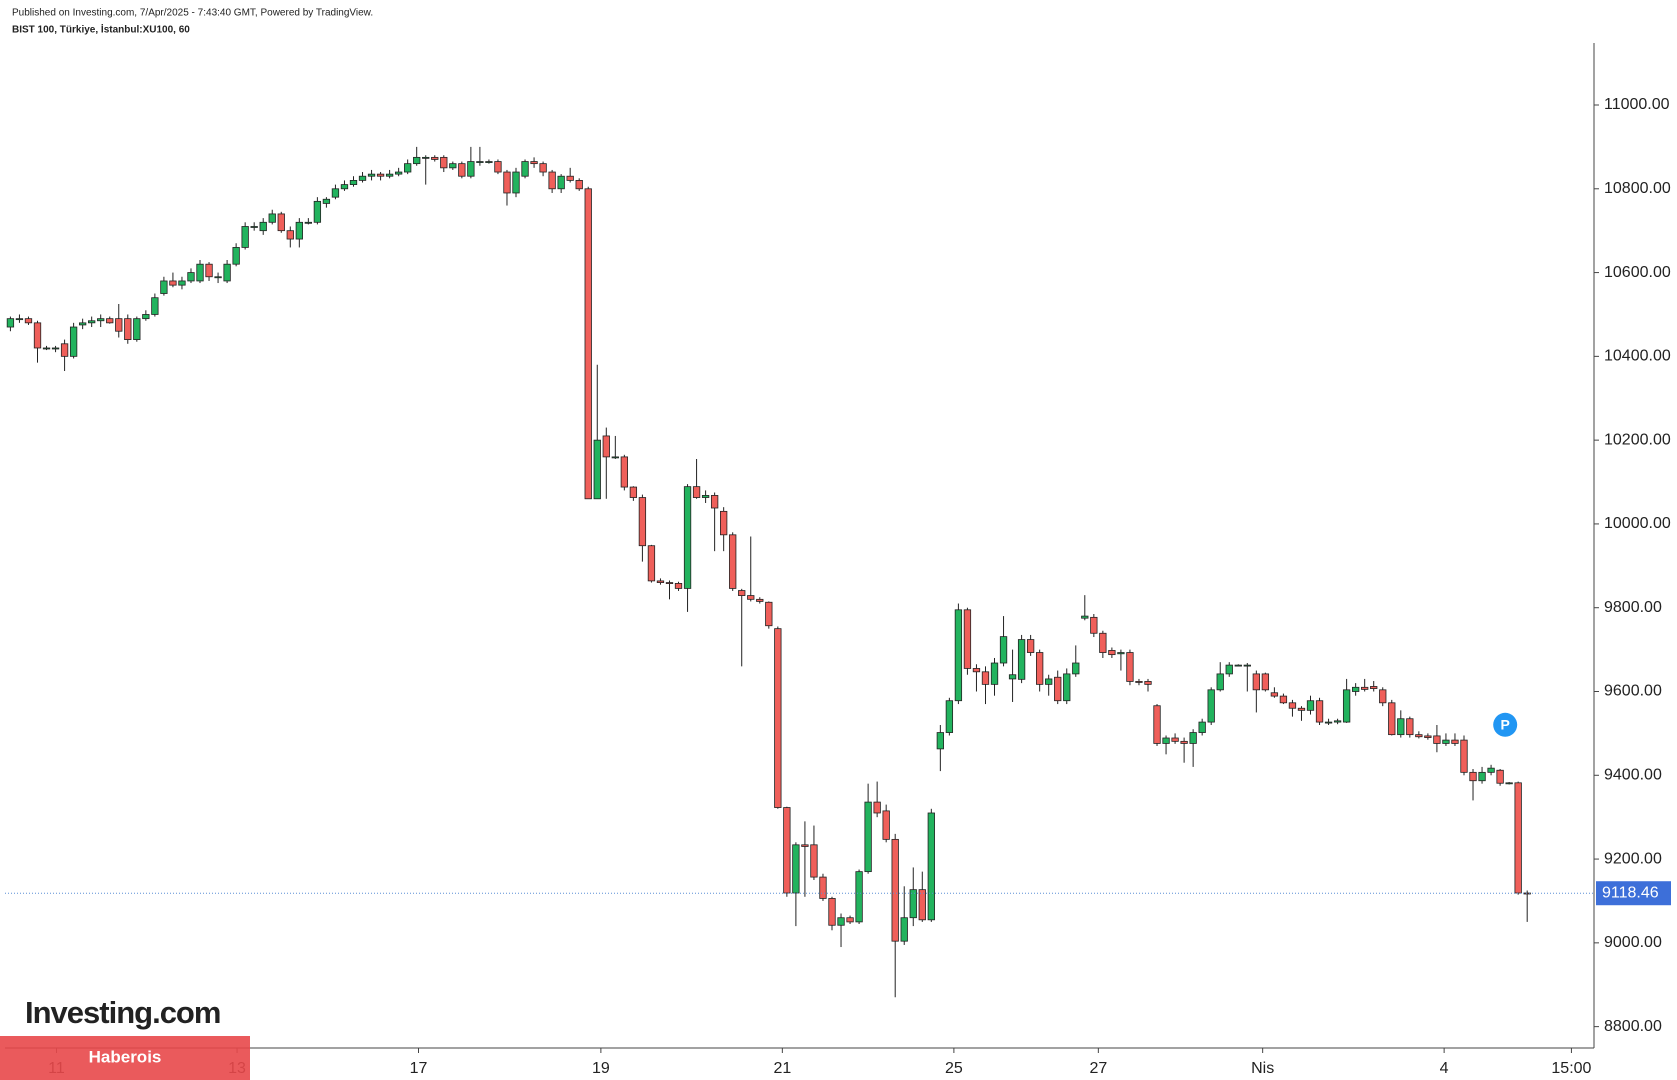 The width and height of the screenshot is (1677, 1080). What do you see at coordinates (1637, 272) in the screenshot?
I see `y-tick-label: 10600.00` at bounding box center [1637, 272].